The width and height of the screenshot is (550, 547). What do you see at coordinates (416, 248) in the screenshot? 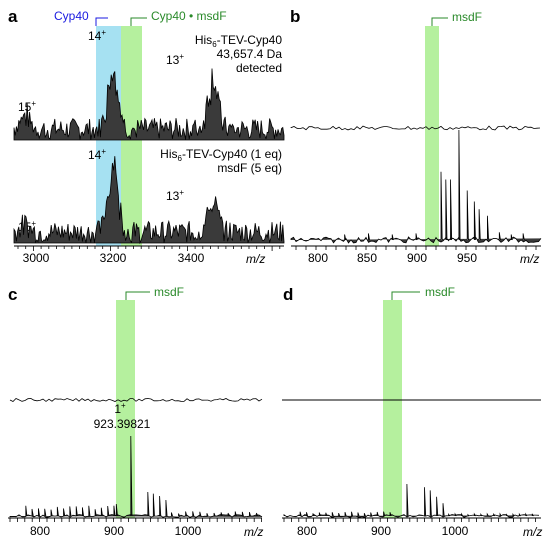
I see `panel-b-ticks` at bounding box center [416, 248].